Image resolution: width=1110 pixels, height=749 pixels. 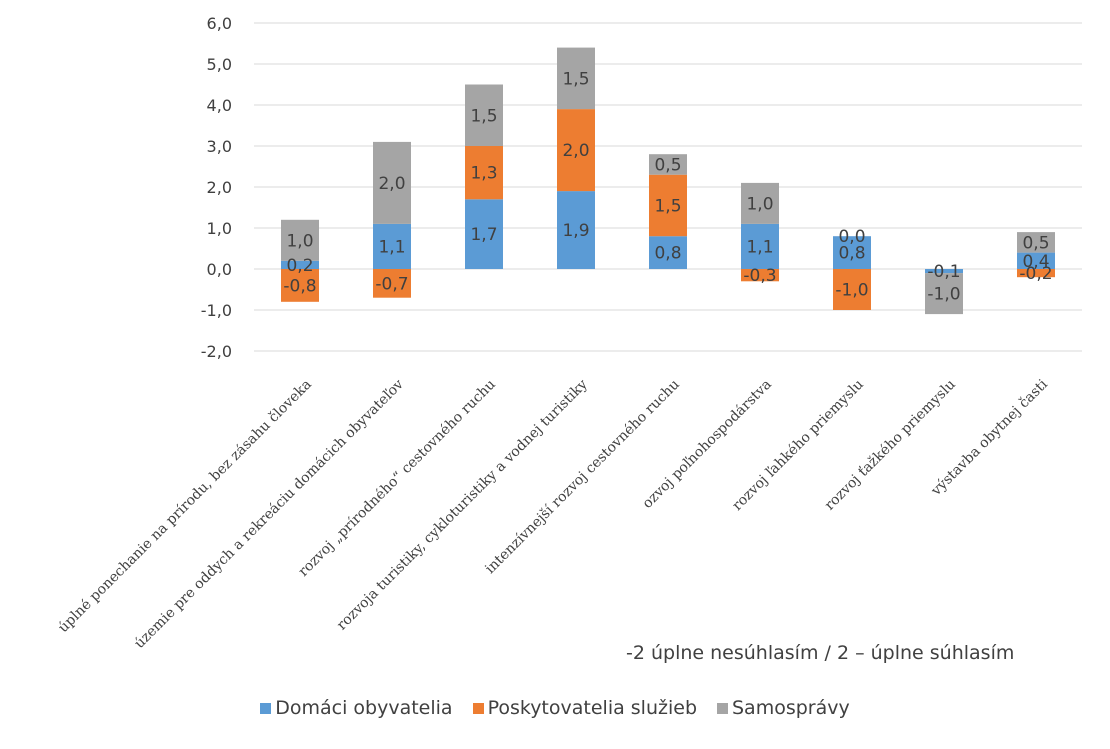 I want to click on data-label: 1,3, so click(x=483, y=174).